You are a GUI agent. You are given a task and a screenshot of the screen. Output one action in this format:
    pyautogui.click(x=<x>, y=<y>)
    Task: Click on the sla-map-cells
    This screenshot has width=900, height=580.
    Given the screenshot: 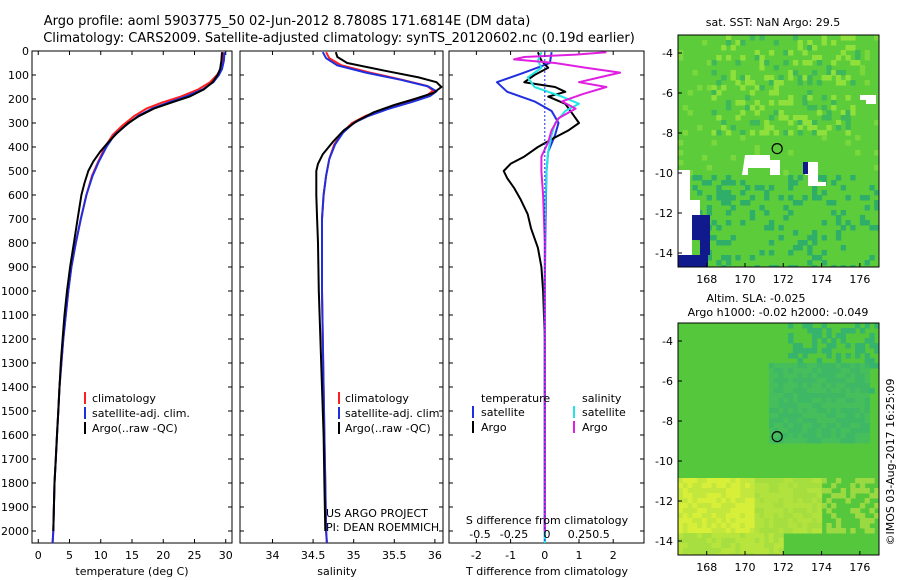 What is the action you would take?
    pyautogui.click(x=778, y=439)
    